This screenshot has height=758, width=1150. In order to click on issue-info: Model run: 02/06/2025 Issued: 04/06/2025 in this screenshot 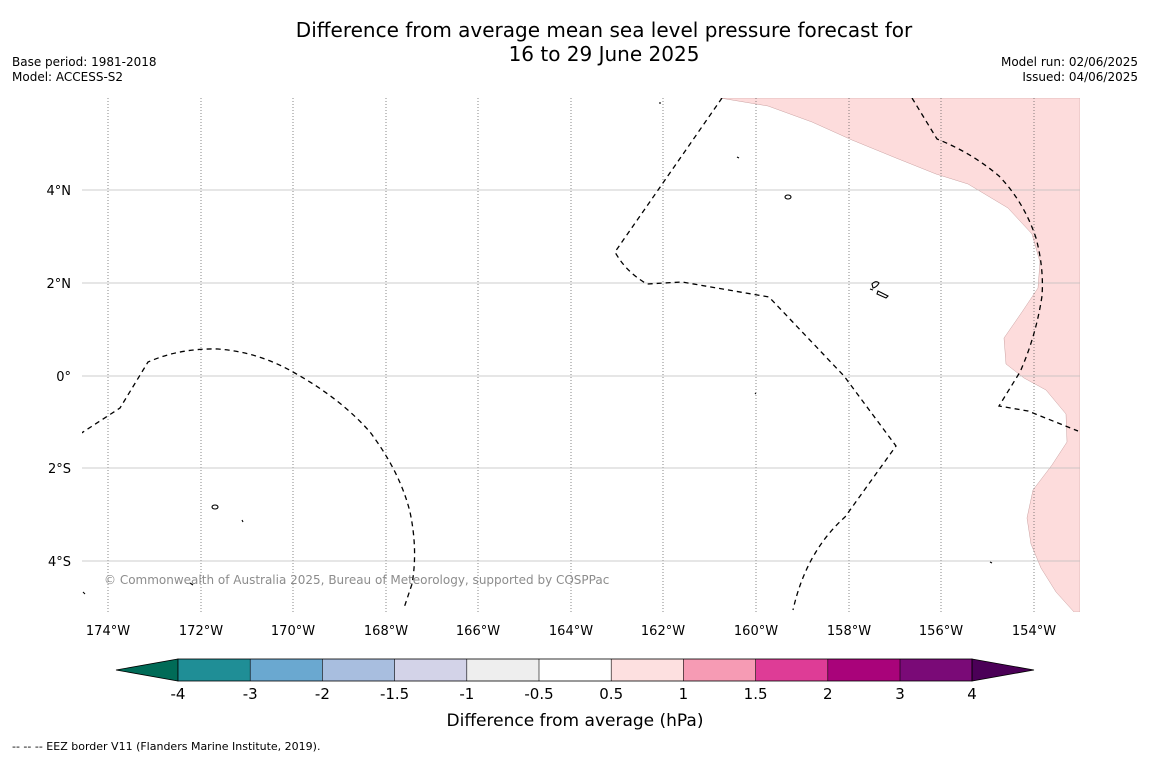, I will do `click(1069, 70)`.